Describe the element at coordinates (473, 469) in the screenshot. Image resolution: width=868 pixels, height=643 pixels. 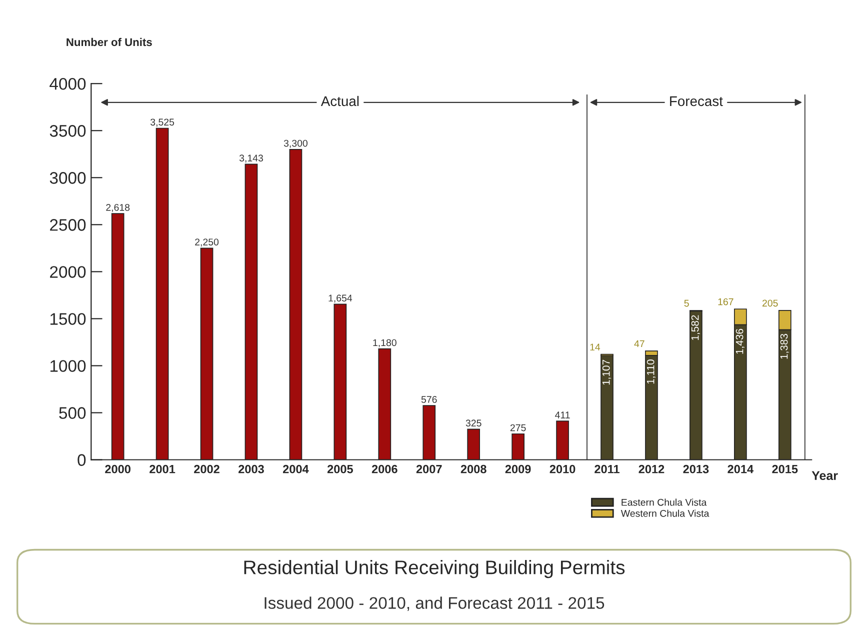
I see `x-tick-label: 2008` at that location.